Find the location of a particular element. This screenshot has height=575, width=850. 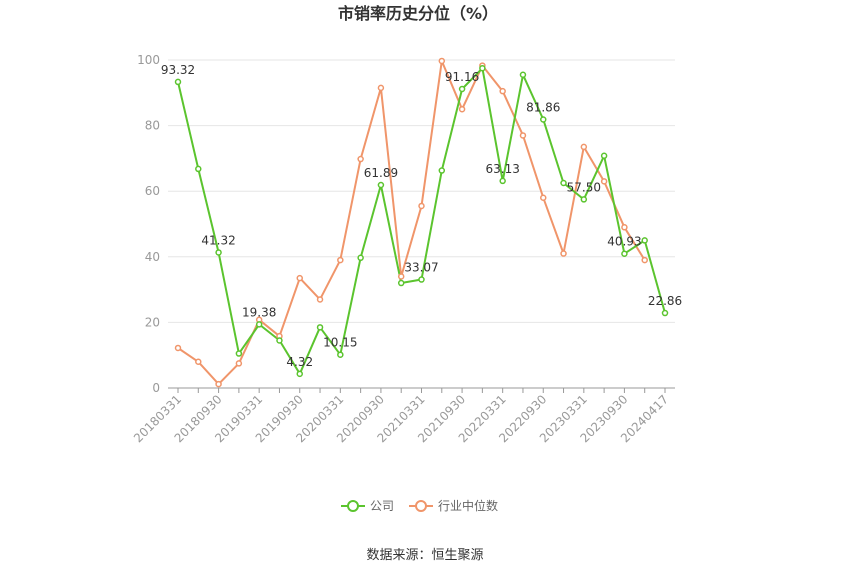

y-tick-label: 80 is located at coordinates (152, 126).